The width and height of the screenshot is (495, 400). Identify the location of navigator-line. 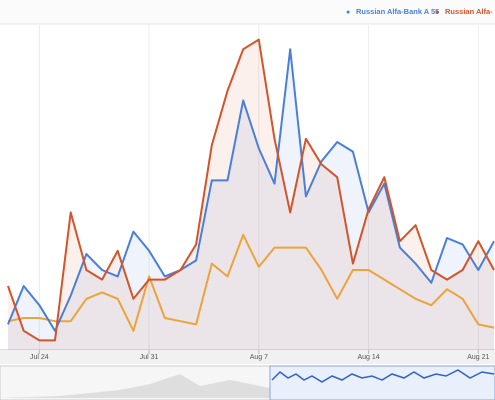
(383, 376).